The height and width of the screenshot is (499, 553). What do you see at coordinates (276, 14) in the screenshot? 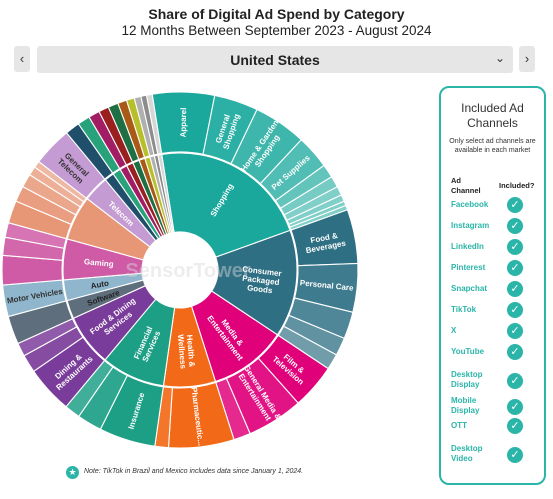
I see `chart-title: Share of Digital Ad Spend by Category` at bounding box center [276, 14].